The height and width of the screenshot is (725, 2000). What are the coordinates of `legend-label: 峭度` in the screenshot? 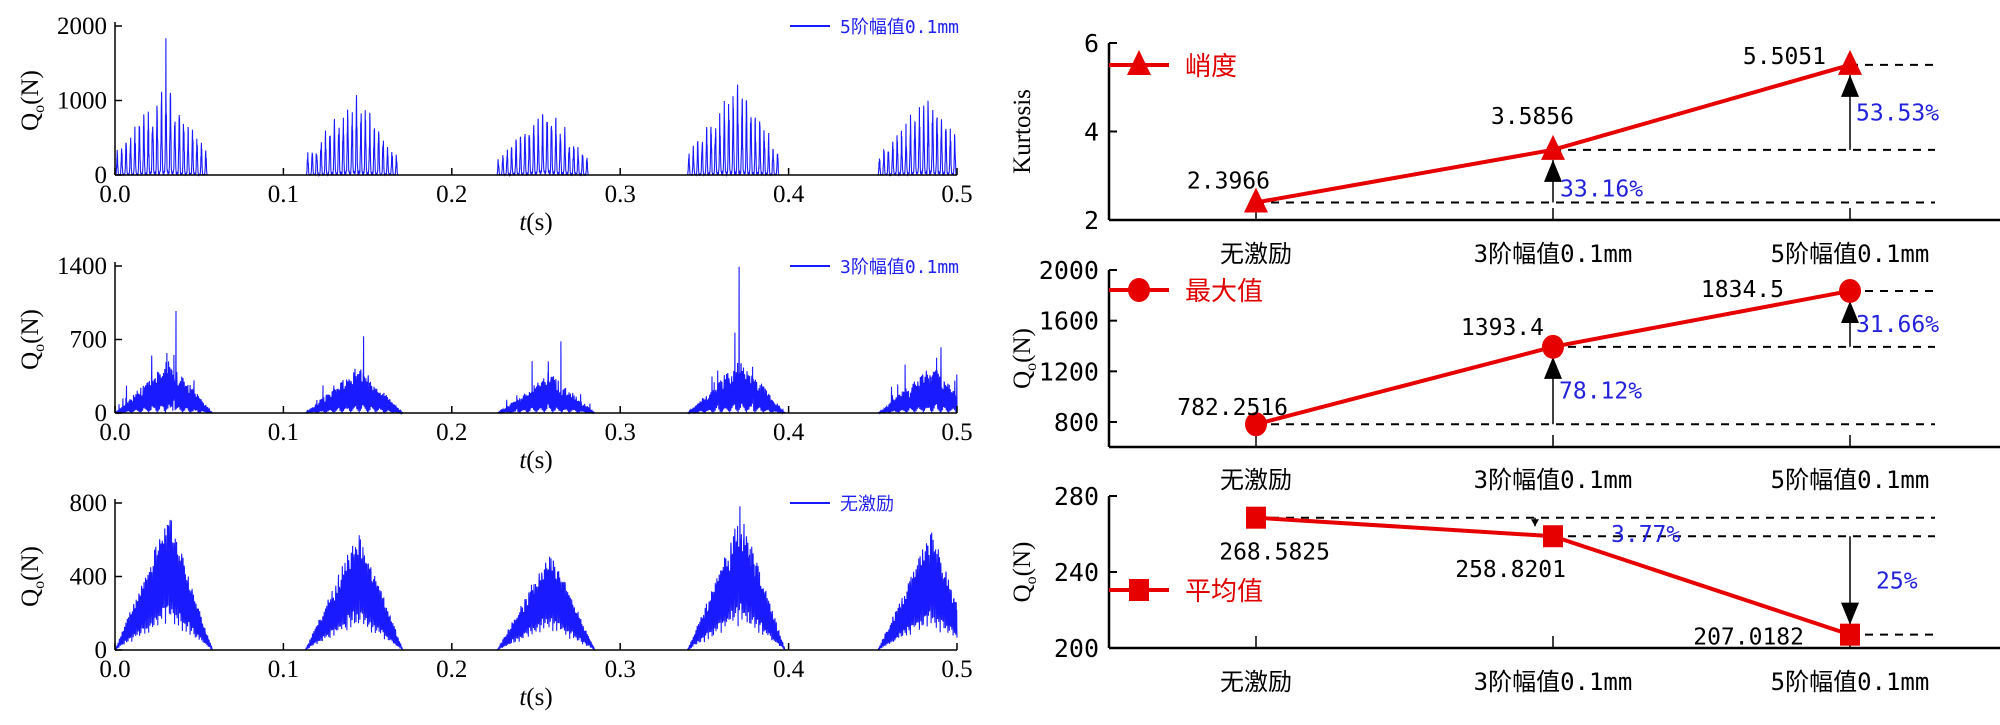 It's located at (1211, 67).